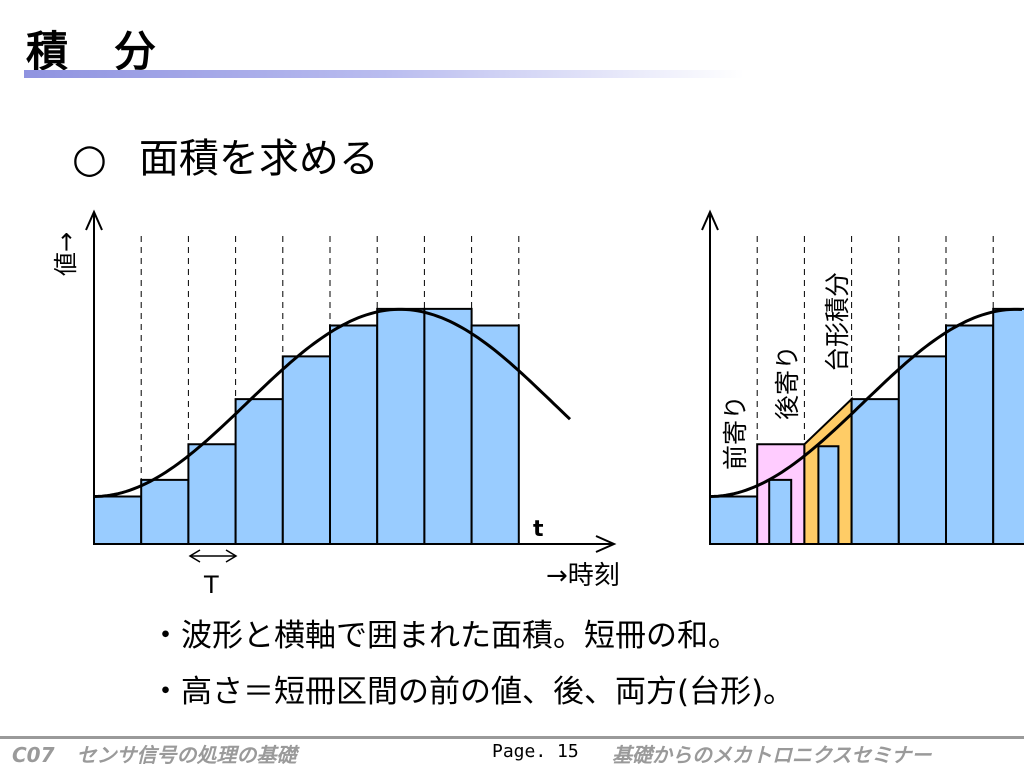 The height and width of the screenshot is (768, 1024). I want to click on footer-course: C07 センサ信号の処理の基礎, so click(154, 753).